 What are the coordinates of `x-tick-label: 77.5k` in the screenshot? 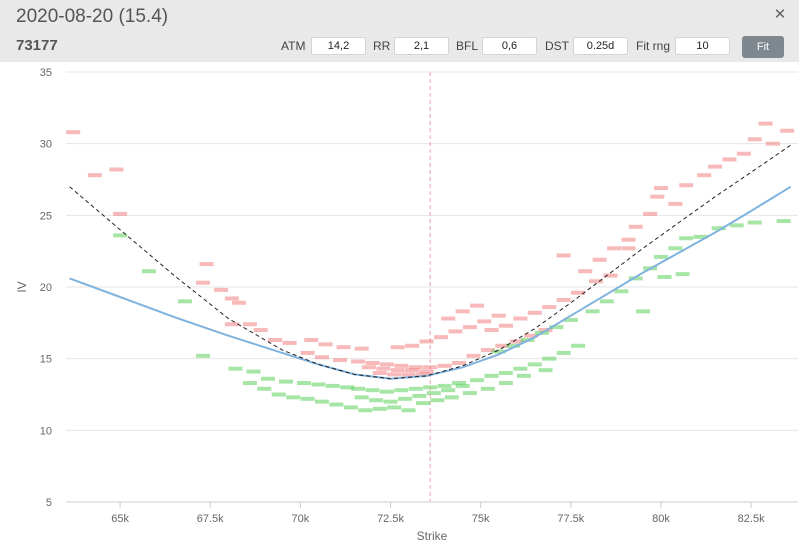 It's located at (570, 519).